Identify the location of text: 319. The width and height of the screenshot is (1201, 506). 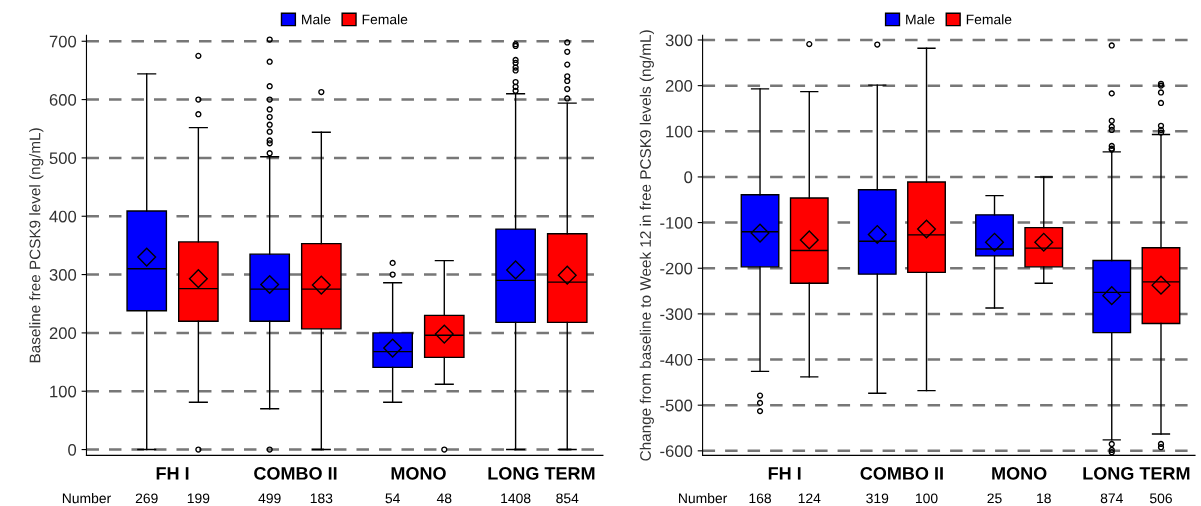
(877, 498).